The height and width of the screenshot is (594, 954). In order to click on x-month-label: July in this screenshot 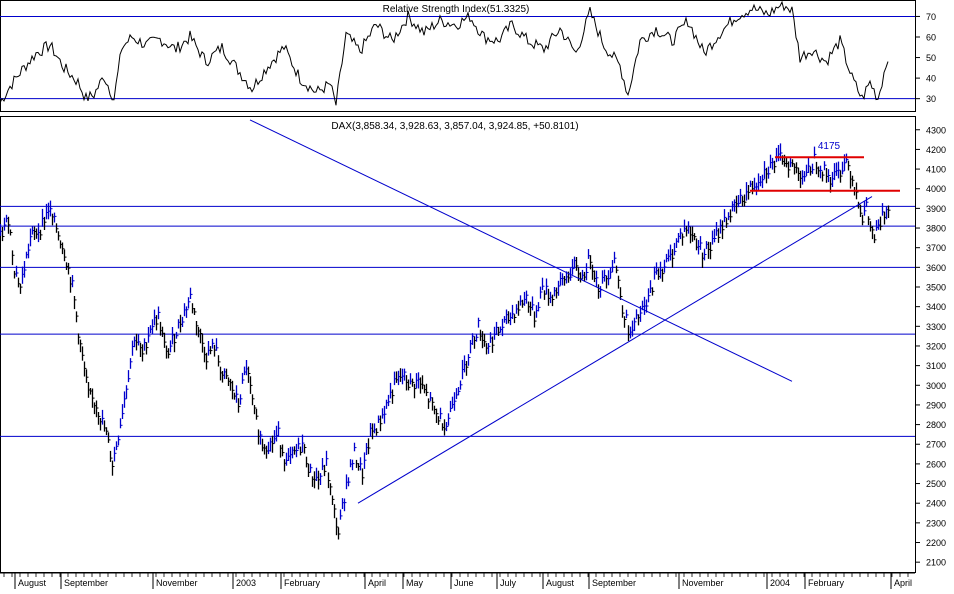, I will do `click(508, 583)`.